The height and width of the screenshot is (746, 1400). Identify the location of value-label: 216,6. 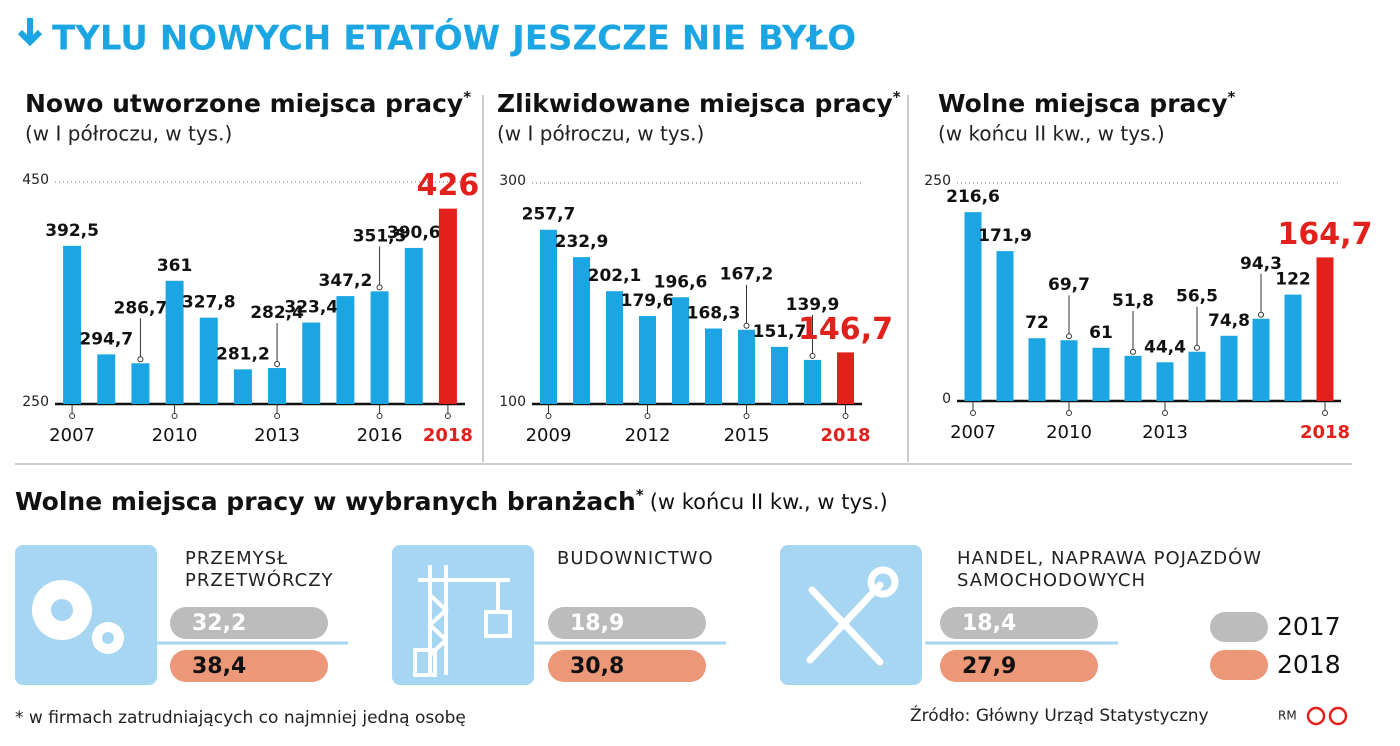
(973, 197).